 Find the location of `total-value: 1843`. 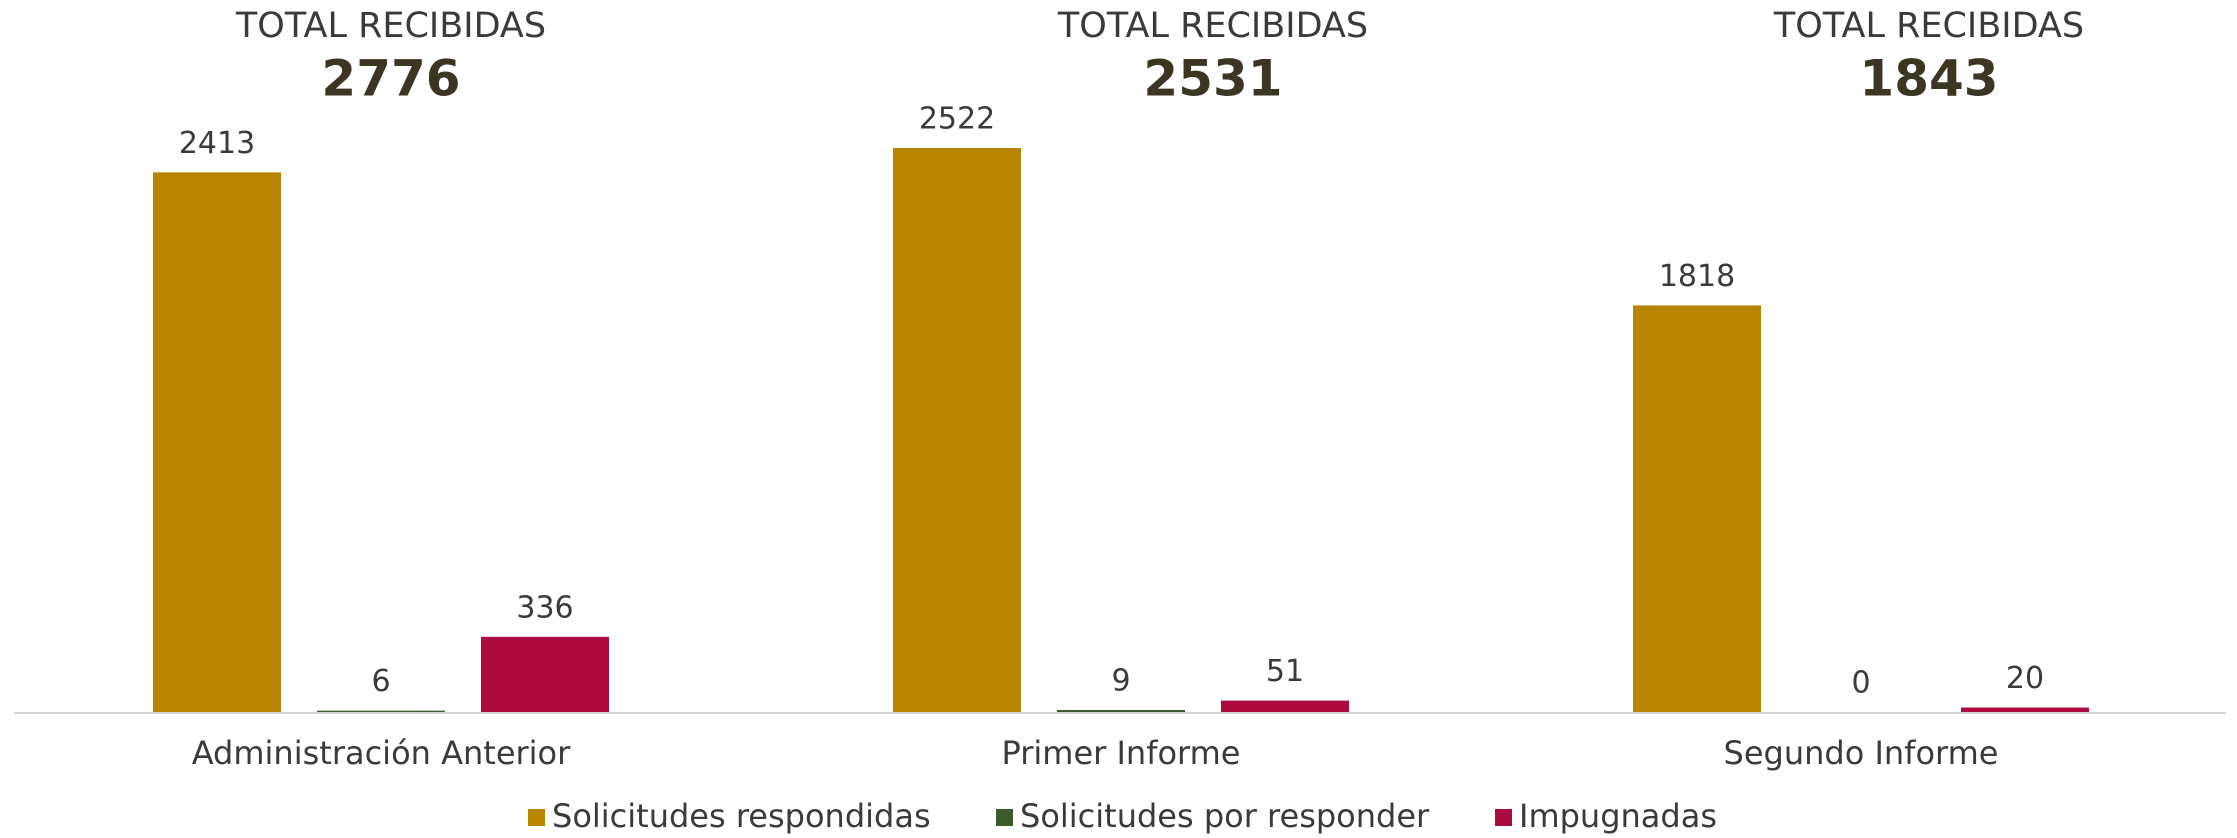

total-value: 1843 is located at coordinates (1928, 79).